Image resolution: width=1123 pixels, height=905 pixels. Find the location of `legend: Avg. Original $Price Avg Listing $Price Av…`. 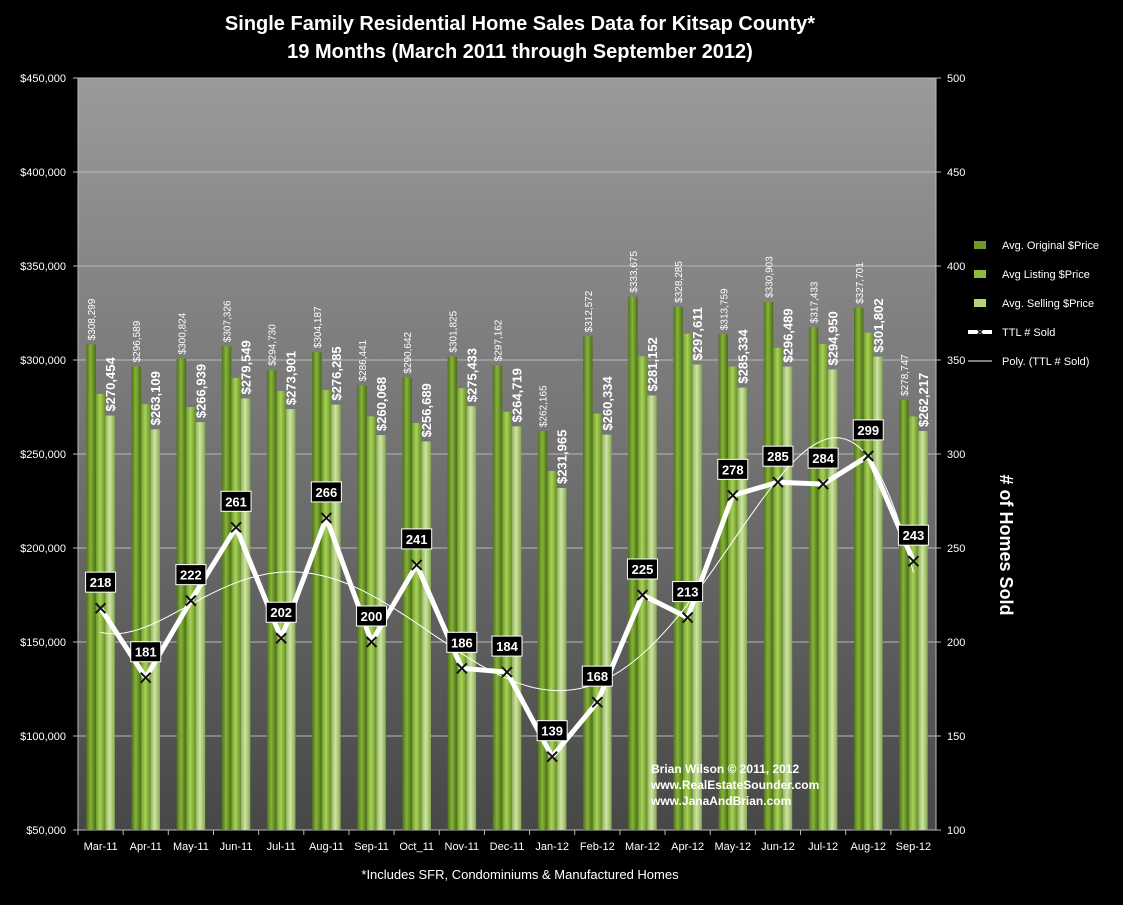

legend: Avg. Original $Price Avg Listing $Price Av… is located at coordinates (1033, 304).